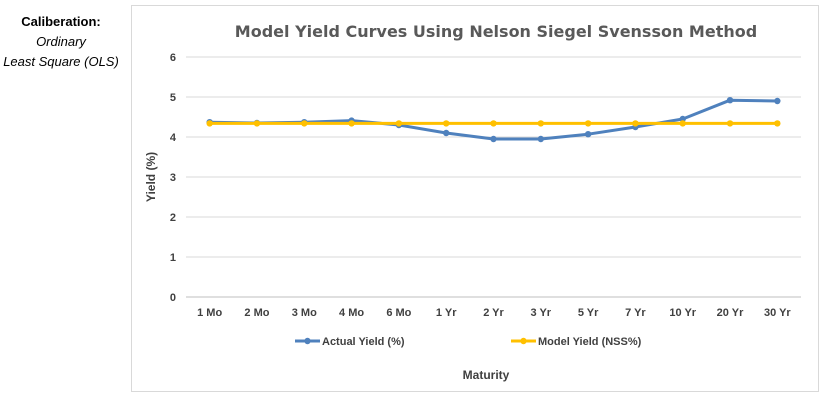 The height and width of the screenshot is (400, 823). Describe the element at coordinates (173, 58) in the screenshot. I see `y-tick-label: 6` at that location.